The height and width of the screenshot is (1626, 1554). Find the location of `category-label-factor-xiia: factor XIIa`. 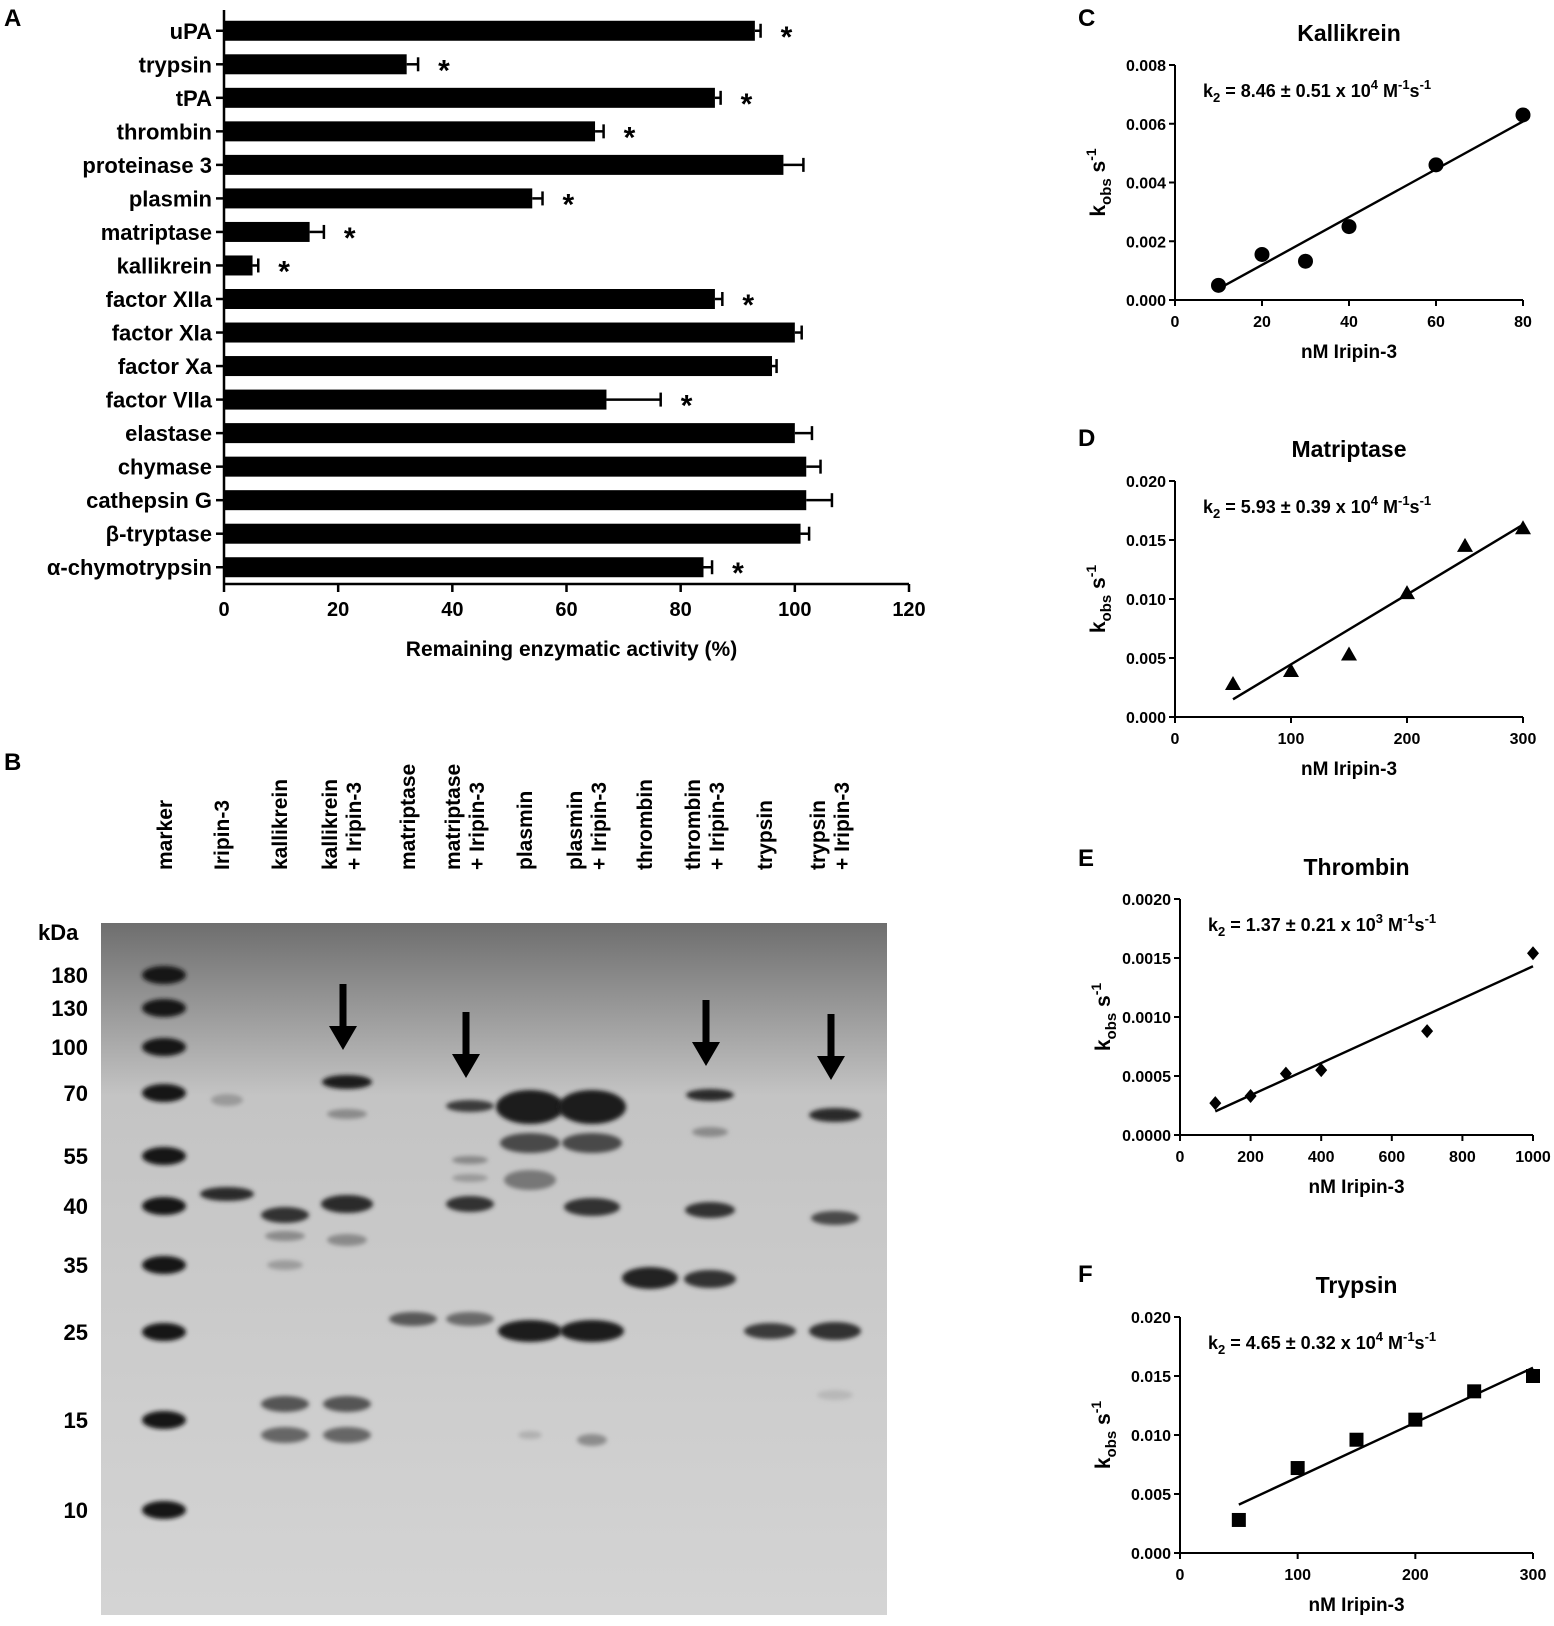

category-label-factor-xiia: factor XIIa is located at coordinates (159, 299).